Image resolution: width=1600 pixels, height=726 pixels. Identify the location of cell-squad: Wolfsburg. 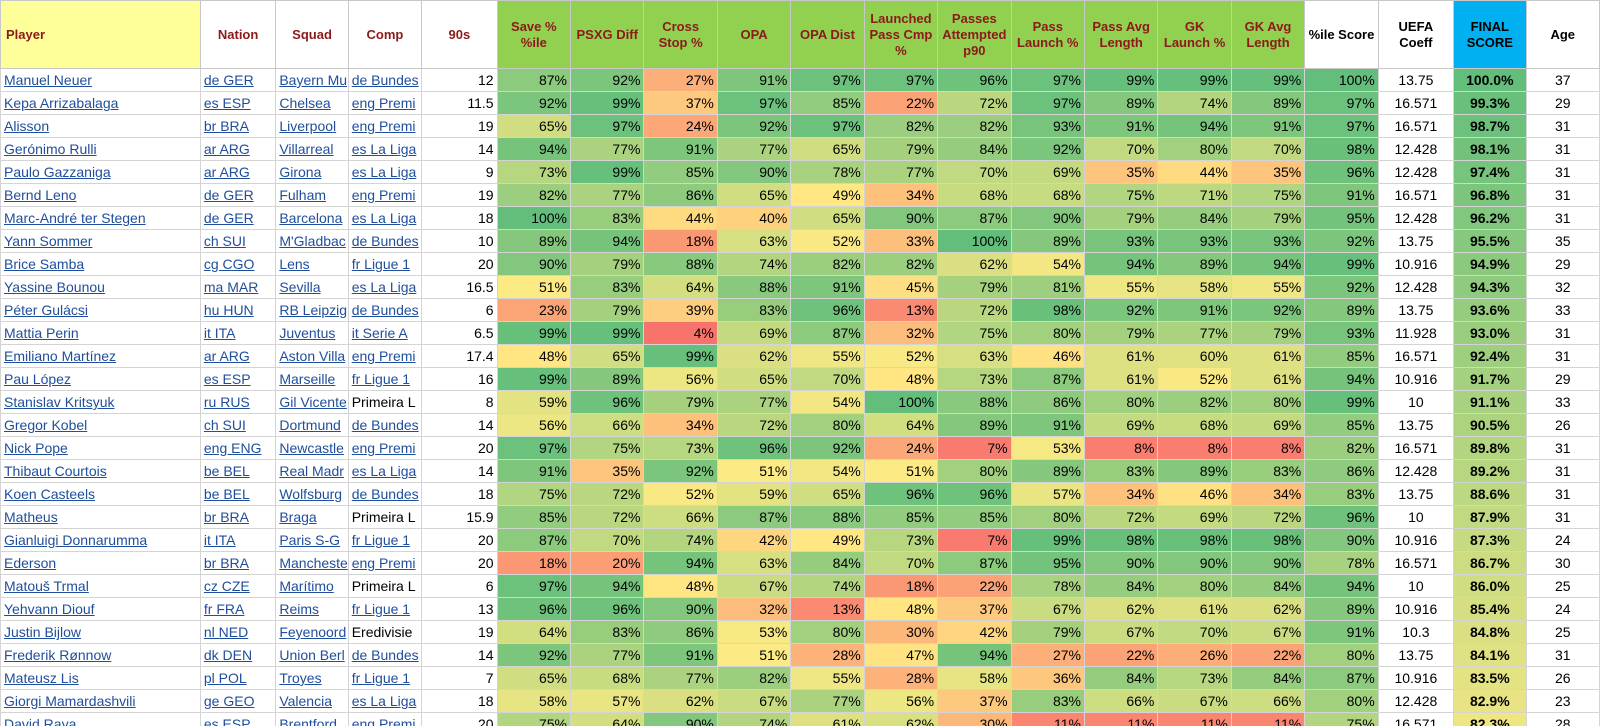
(312, 494).